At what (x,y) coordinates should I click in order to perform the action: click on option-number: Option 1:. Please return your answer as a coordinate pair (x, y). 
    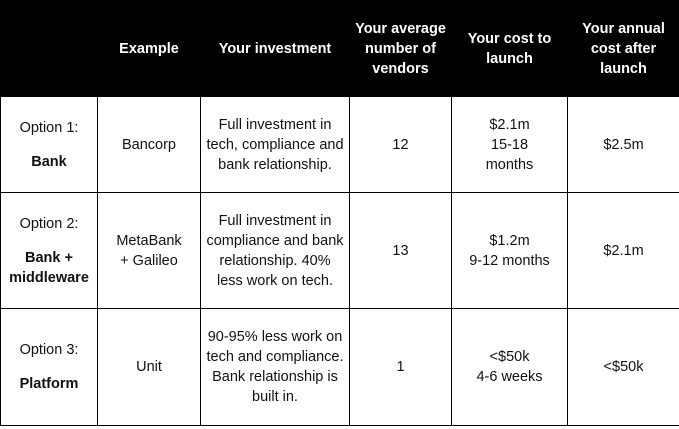
    Looking at the image, I should click on (49, 127).